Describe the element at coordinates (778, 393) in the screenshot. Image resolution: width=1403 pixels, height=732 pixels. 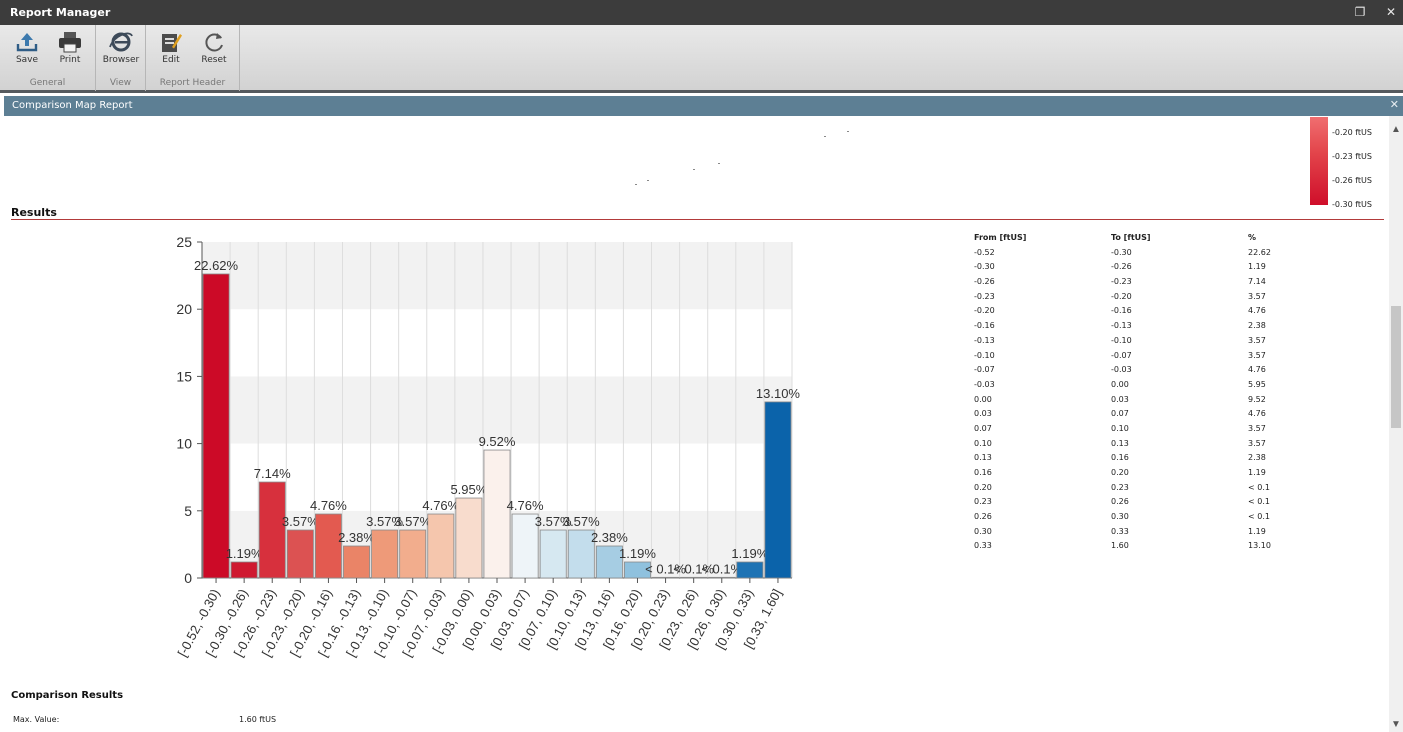
I see `bar-data-label: 13.10%` at that location.